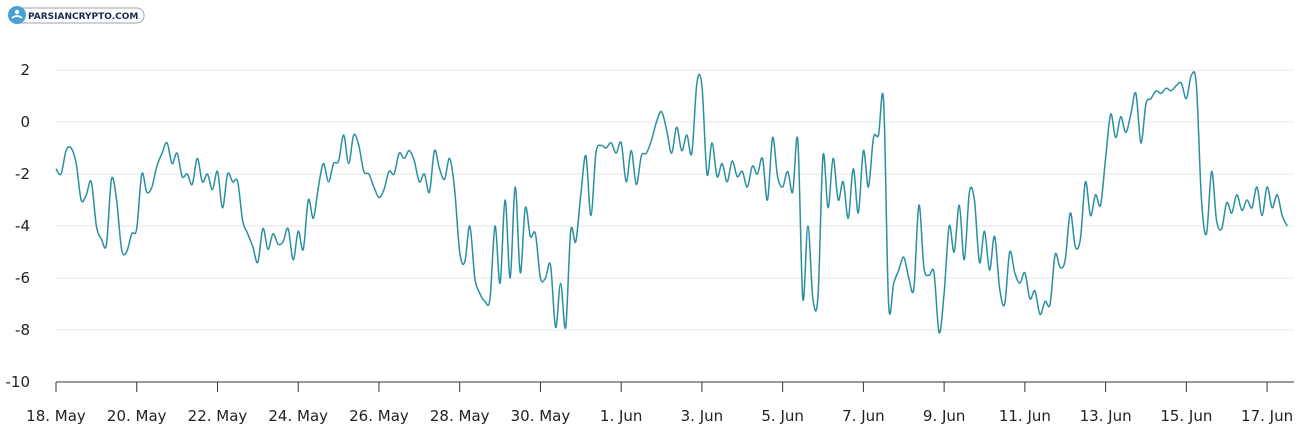  Describe the element at coordinates (83, 17) in the screenshot. I see `watermark-text: PARSIANCRYPTO.COM` at that location.